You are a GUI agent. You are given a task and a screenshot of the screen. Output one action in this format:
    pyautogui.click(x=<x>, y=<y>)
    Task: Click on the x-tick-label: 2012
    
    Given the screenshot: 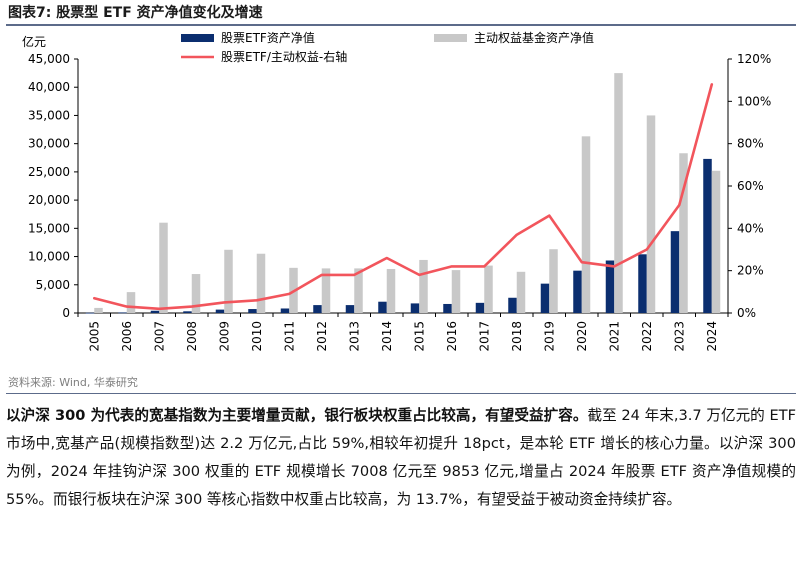 What is the action you would take?
    pyautogui.click(x=322, y=336)
    